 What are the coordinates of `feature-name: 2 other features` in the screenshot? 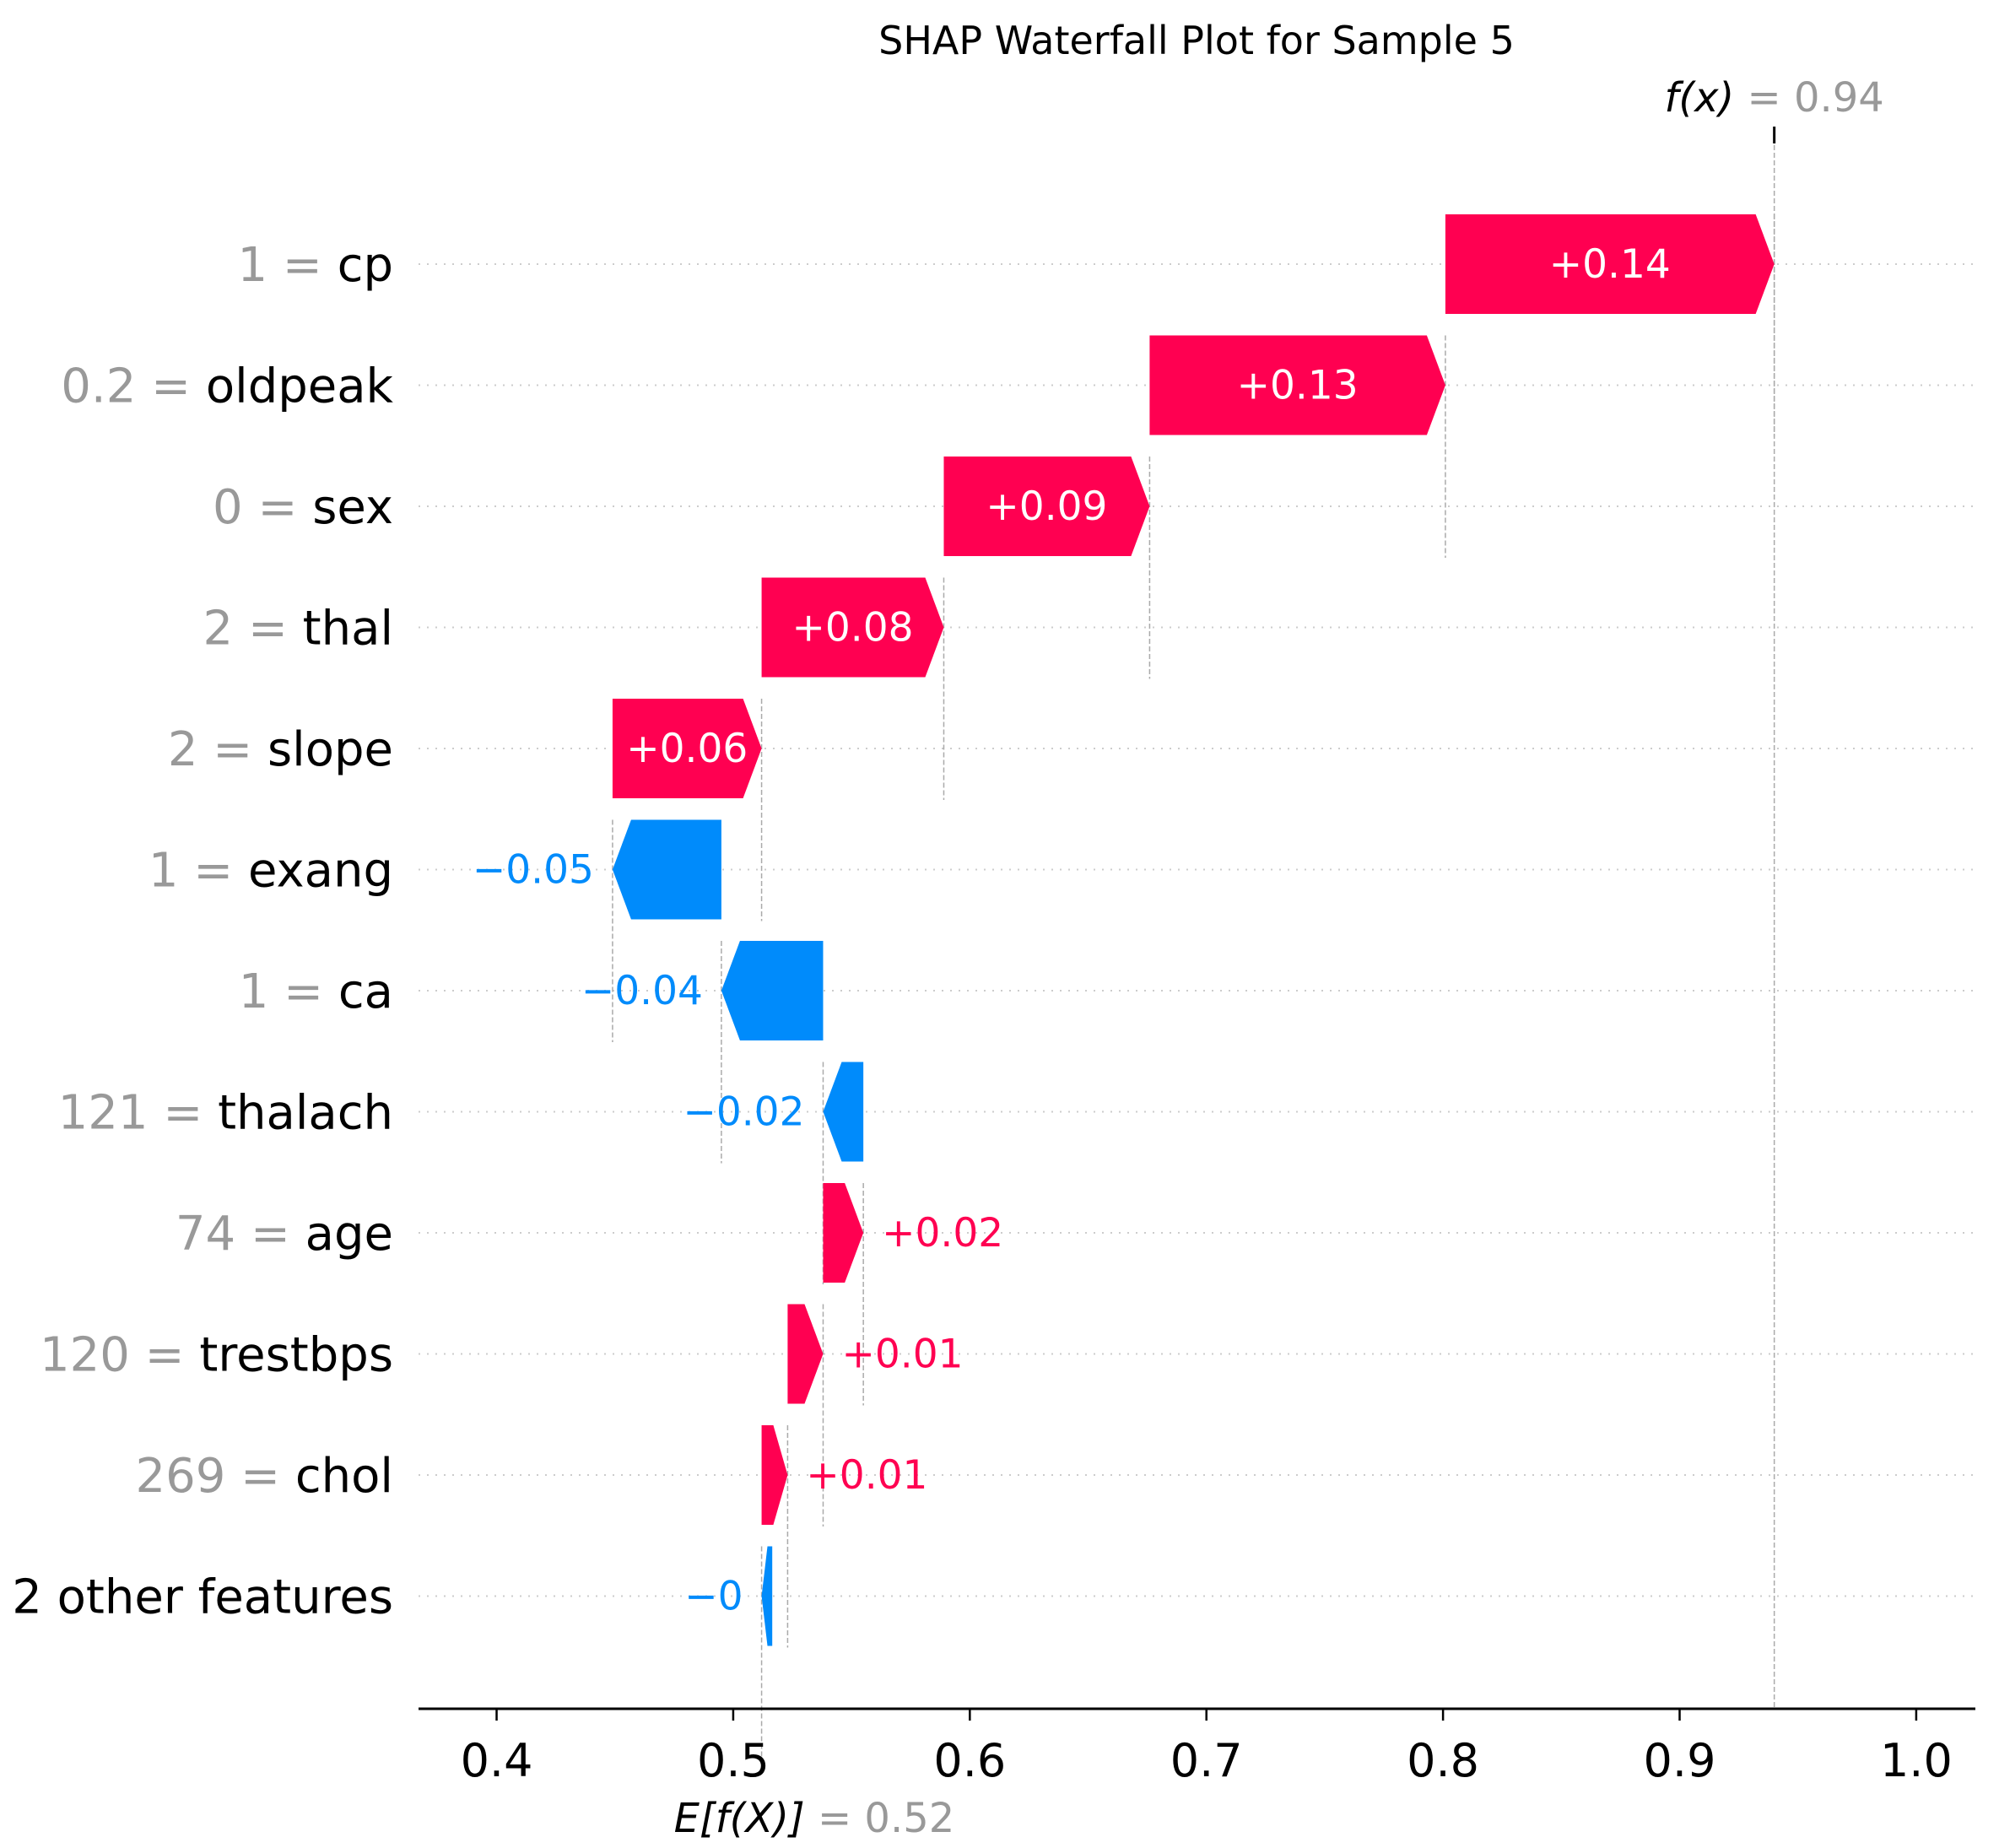 It's located at (202, 1597).